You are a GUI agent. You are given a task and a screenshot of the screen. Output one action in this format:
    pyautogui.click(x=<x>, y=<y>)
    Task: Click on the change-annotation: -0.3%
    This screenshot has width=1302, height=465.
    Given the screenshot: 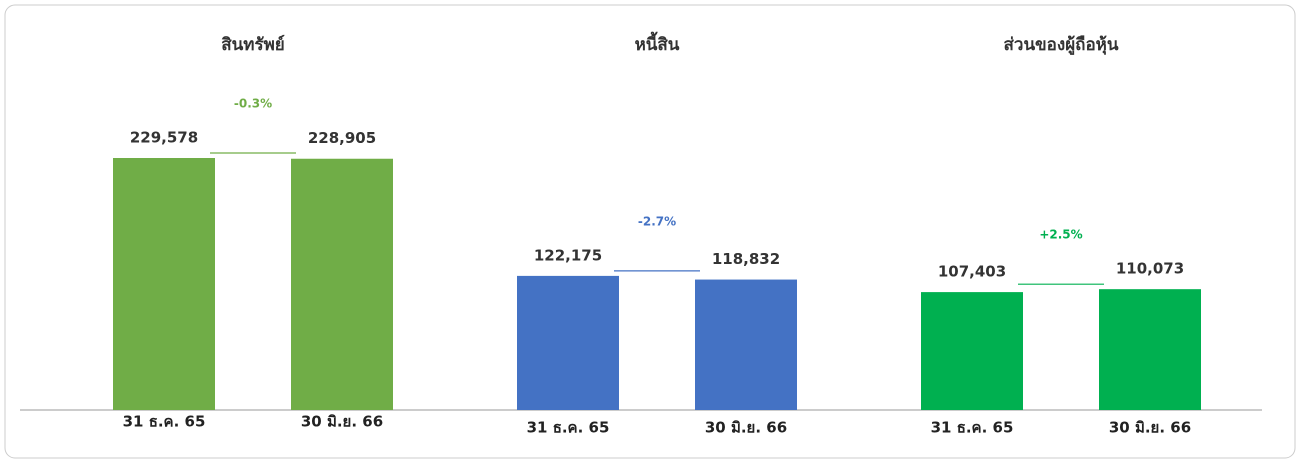 What is the action you would take?
    pyautogui.click(x=253, y=104)
    